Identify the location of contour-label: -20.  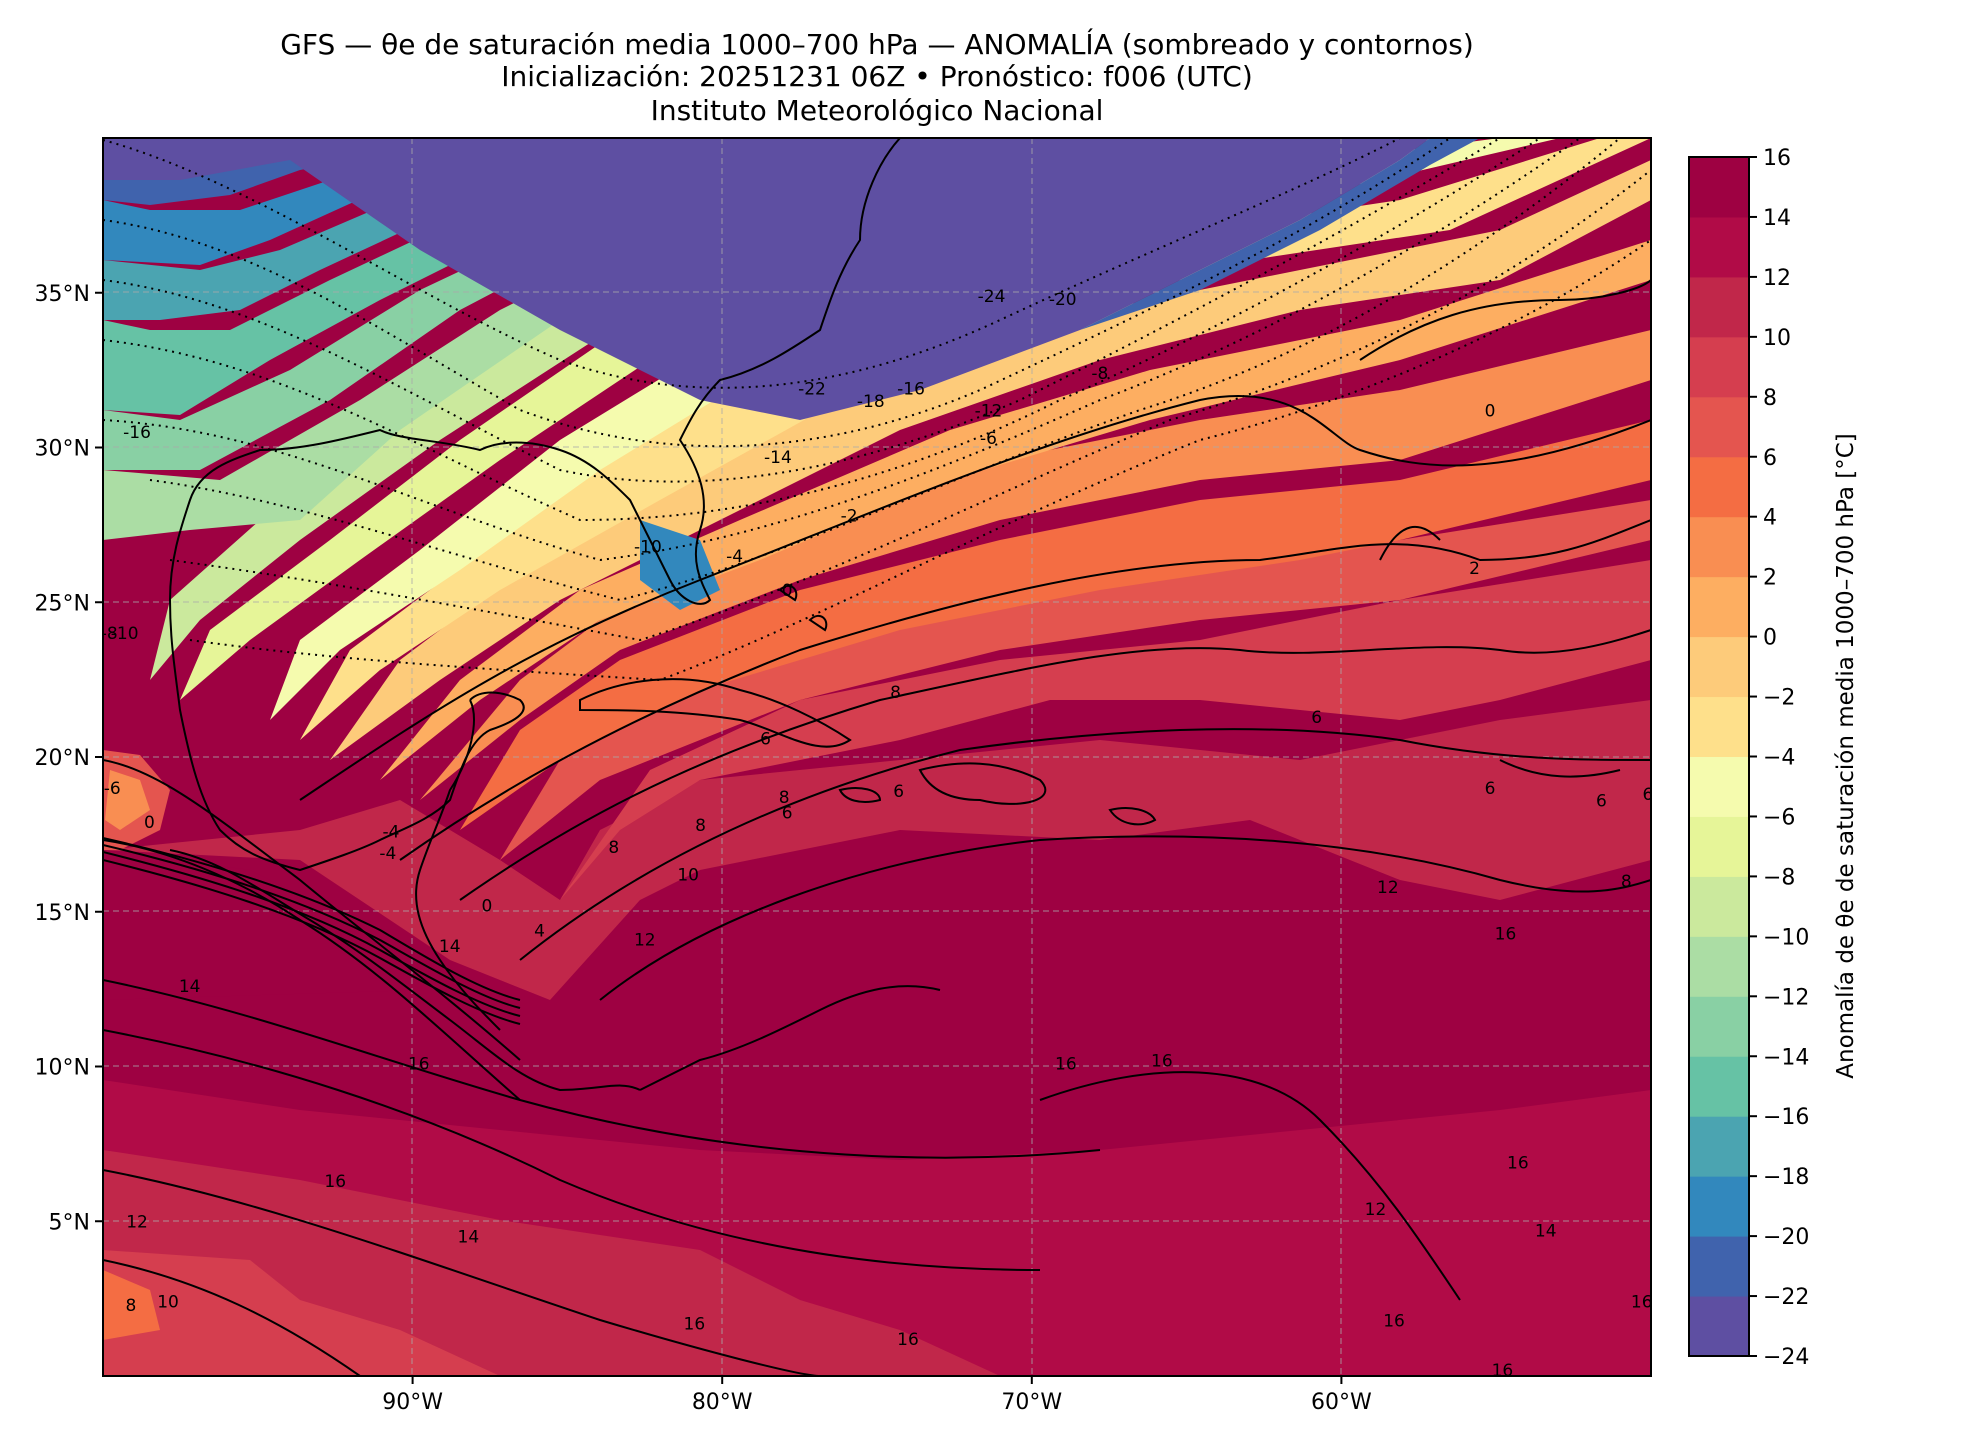
(1063, 300).